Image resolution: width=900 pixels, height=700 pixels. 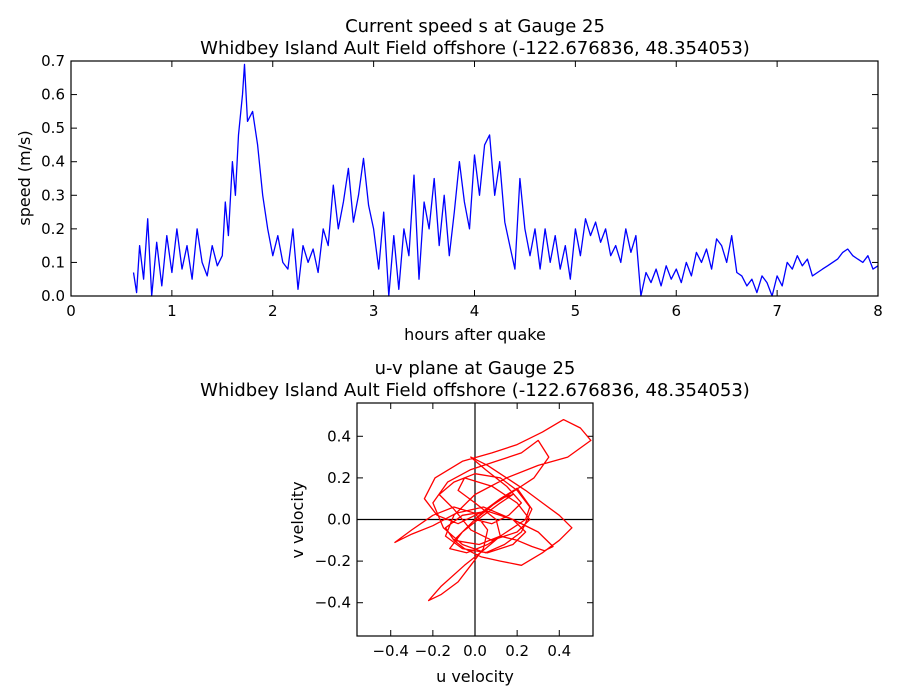 I want to click on uv-y-tick-label: 0.4, so click(x=339, y=436).